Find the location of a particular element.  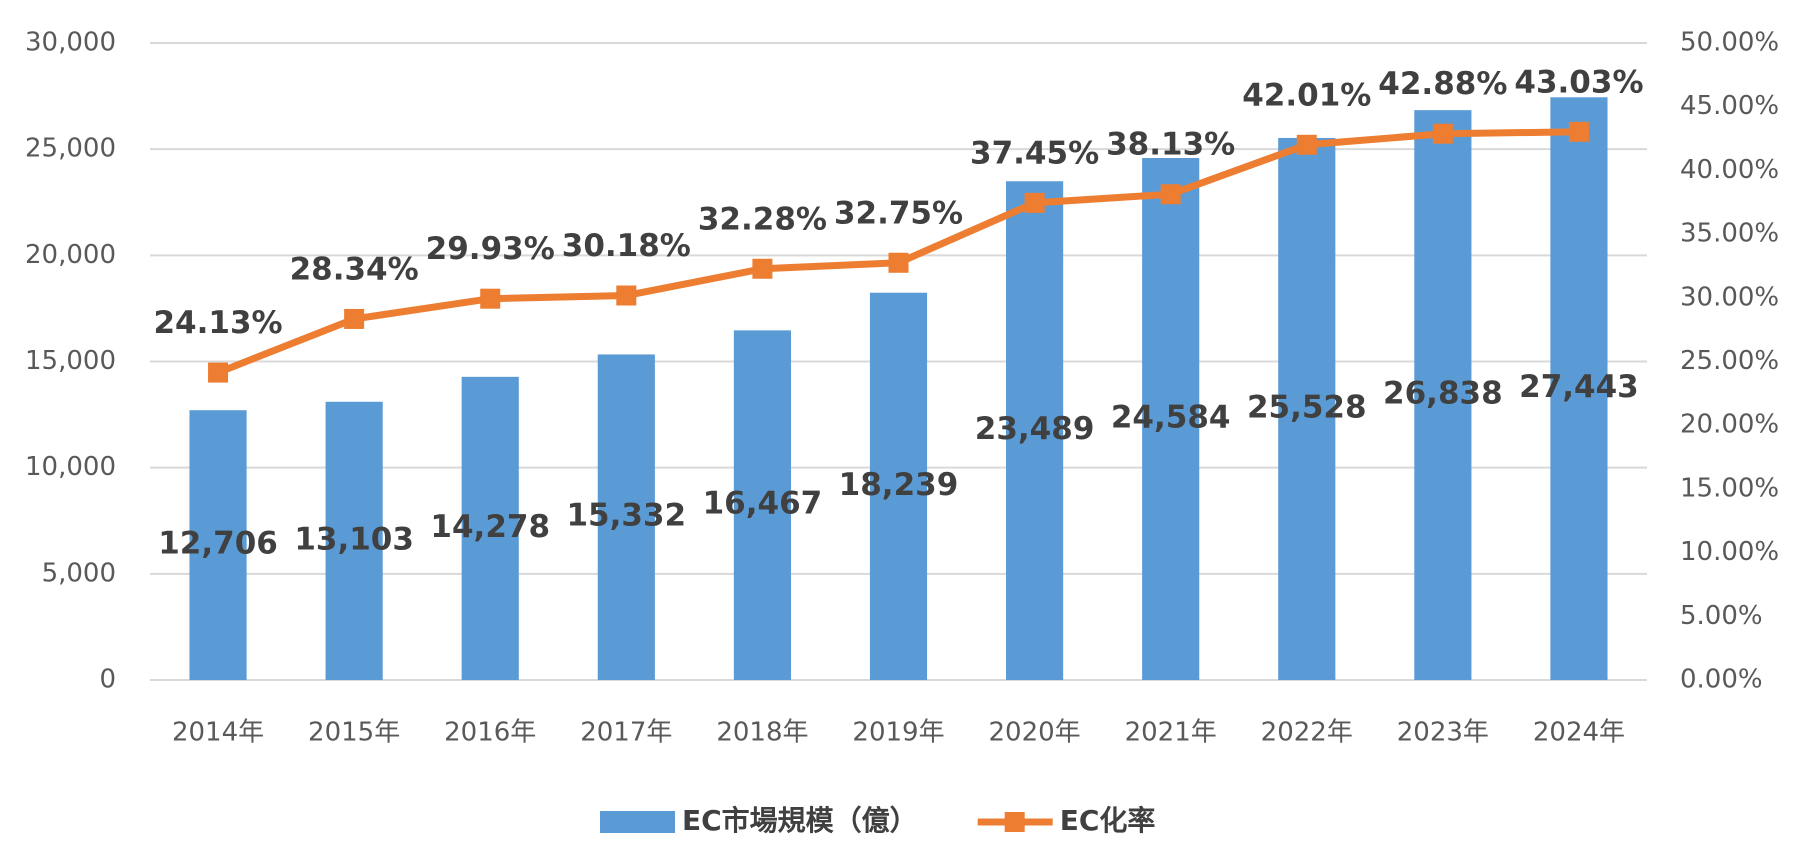

data-label: 25,528 is located at coordinates (1307, 407).